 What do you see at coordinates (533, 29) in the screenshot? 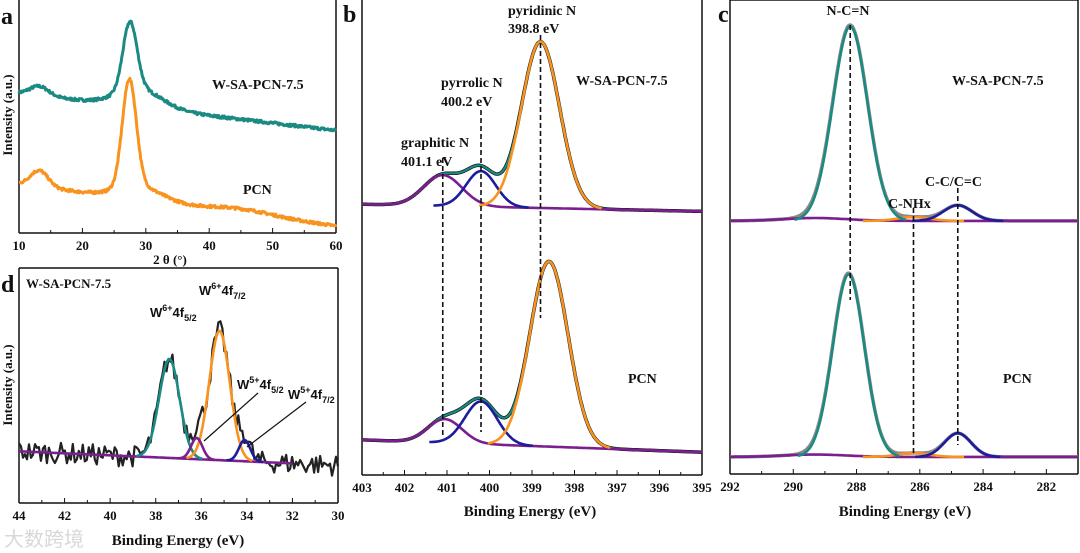
I see `annotation-pyridinic-n-value: 398.8 eV` at bounding box center [533, 29].